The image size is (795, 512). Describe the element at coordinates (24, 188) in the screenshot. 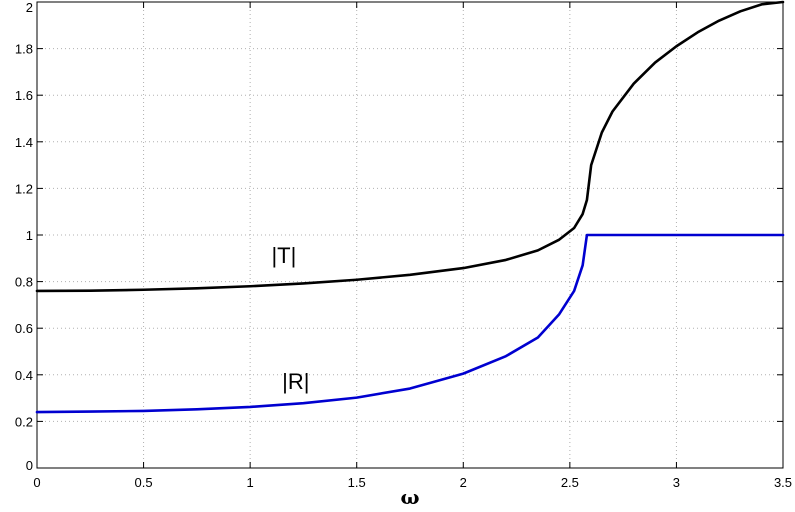

I see `y-tick-label: 1.2` at that location.